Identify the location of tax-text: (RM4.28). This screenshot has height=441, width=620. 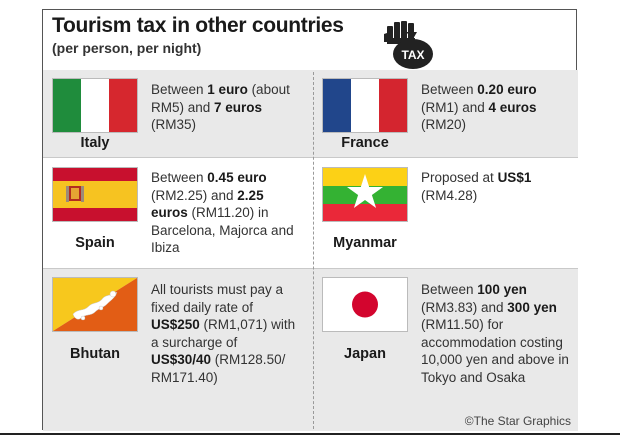
(449, 195).